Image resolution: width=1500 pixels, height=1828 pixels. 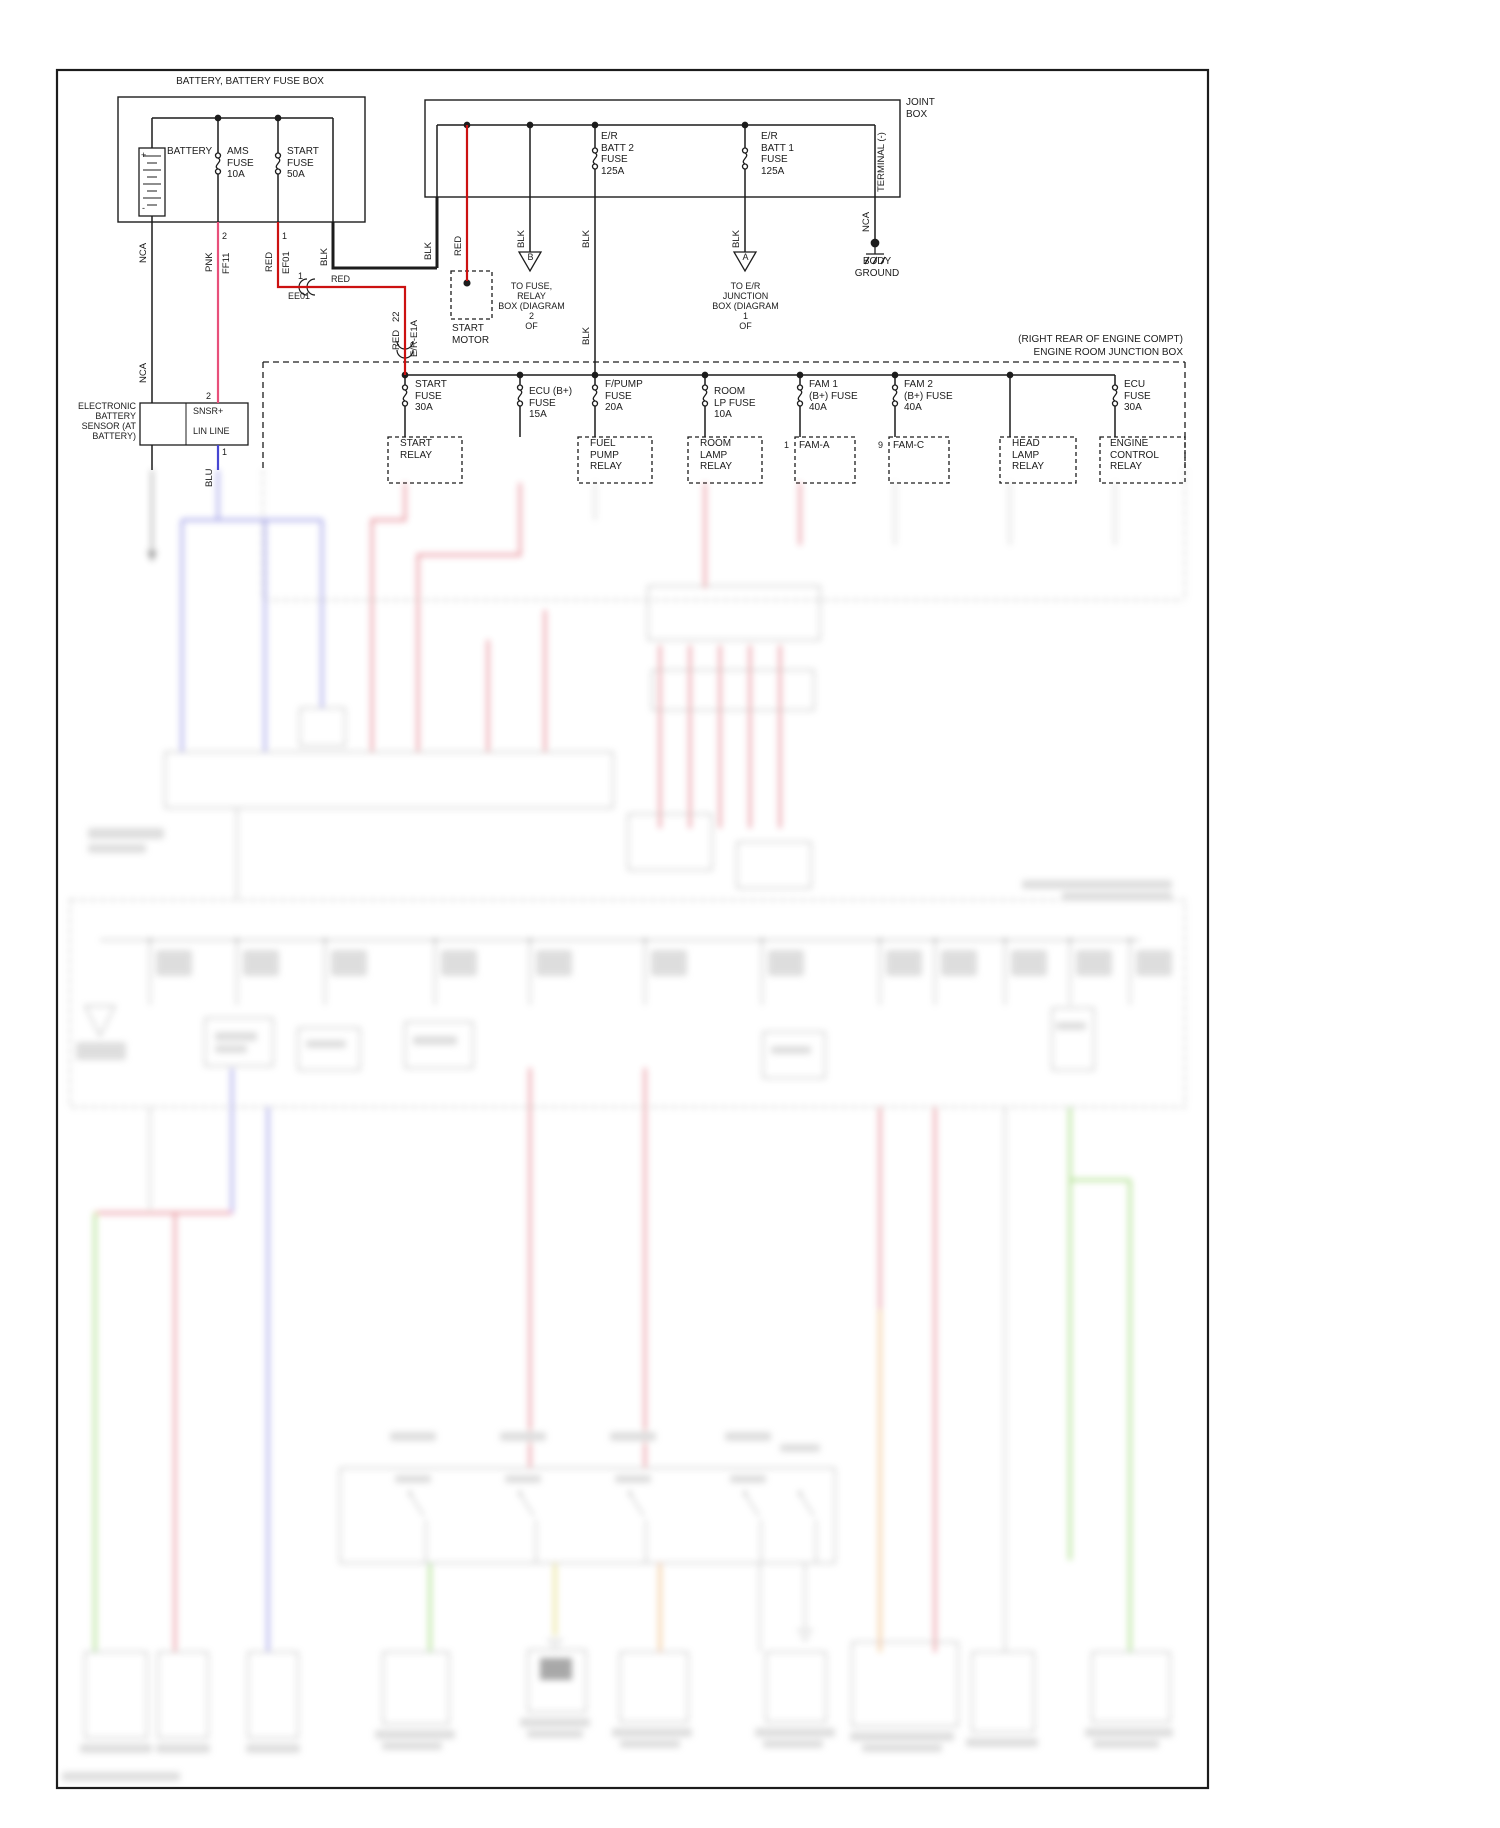 What do you see at coordinates (106, 421) in the screenshot?
I see `battery-sensor-label: ELECTRONIC BATTERY SENSOR (AT BATTERY)` at bounding box center [106, 421].